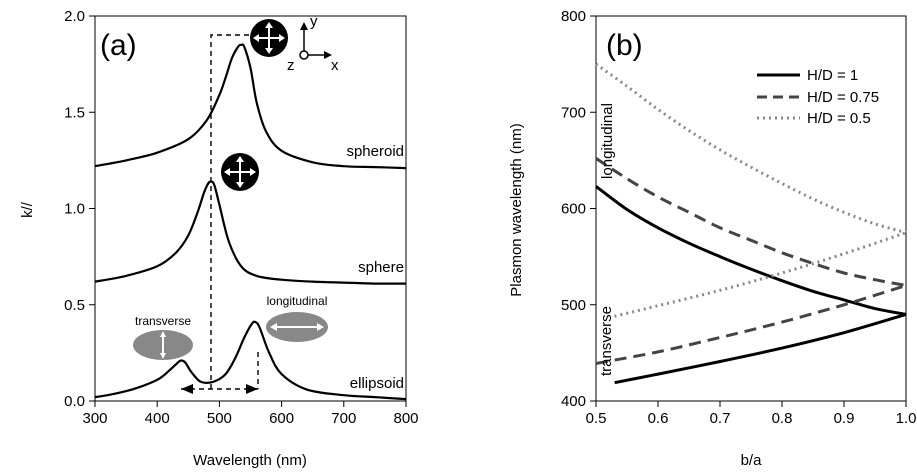 The width and height of the screenshot is (917, 473). Describe the element at coordinates (297, 301) in the screenshot. I see `label-longitudinal: longitudinal` at that location.